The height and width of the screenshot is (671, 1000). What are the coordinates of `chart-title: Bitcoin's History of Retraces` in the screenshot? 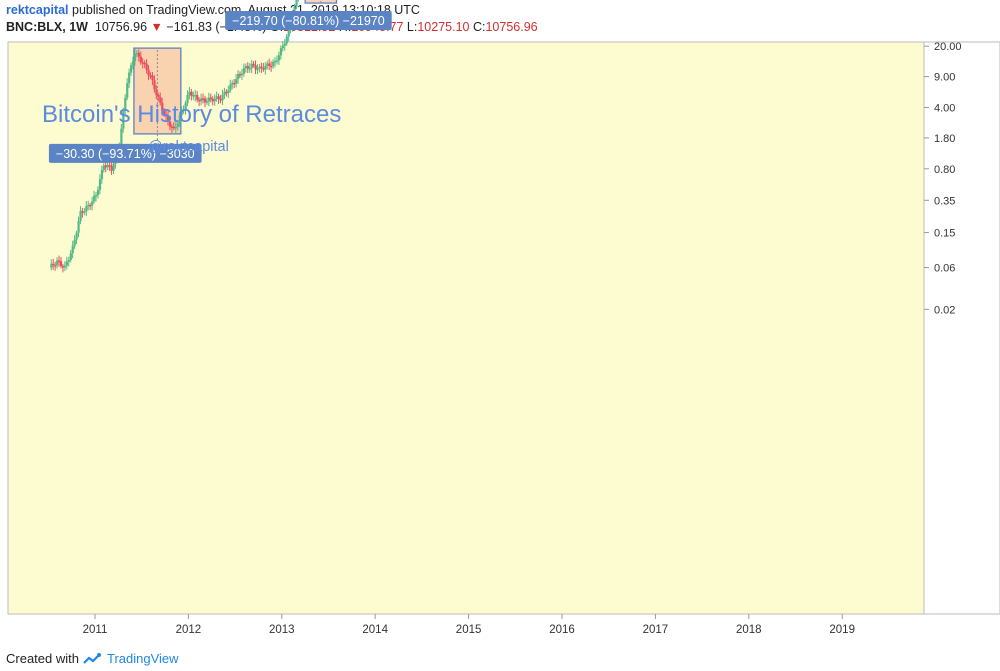 It's located at (191, 114).